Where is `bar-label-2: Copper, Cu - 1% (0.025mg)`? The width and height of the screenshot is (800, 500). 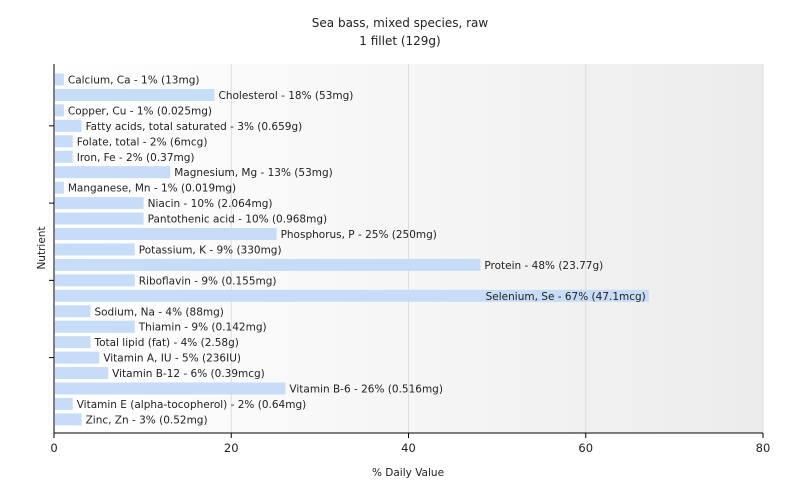 bar-label-2: Copper, Cu - 1% (0.025mg) is located at coordinates (140, 111).